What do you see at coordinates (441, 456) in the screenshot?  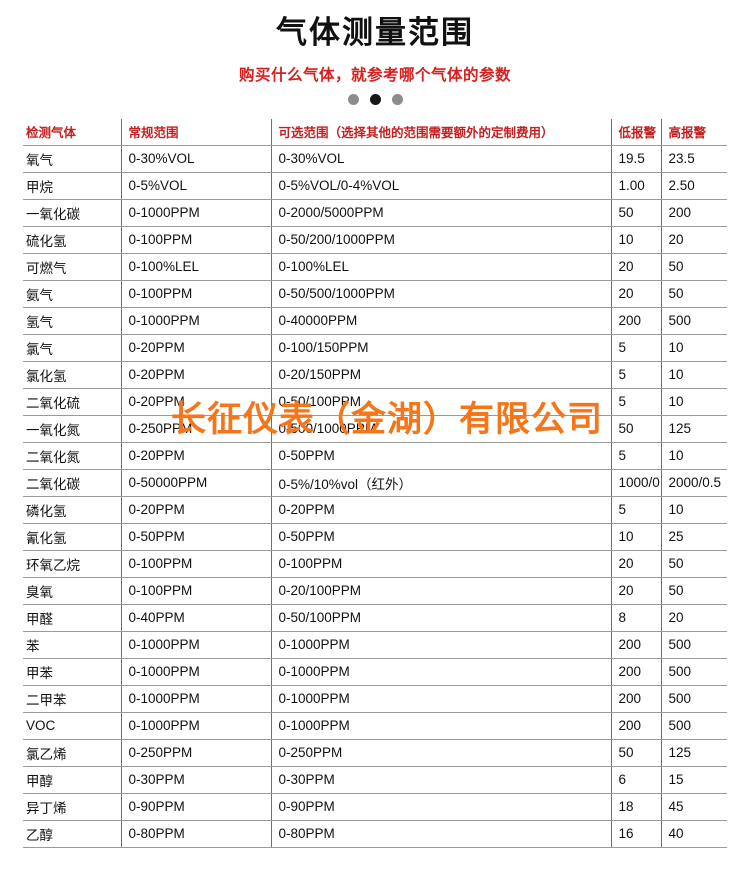 I see `cell-optional-range: 0-50PPM` at bounding box center [441, 456].